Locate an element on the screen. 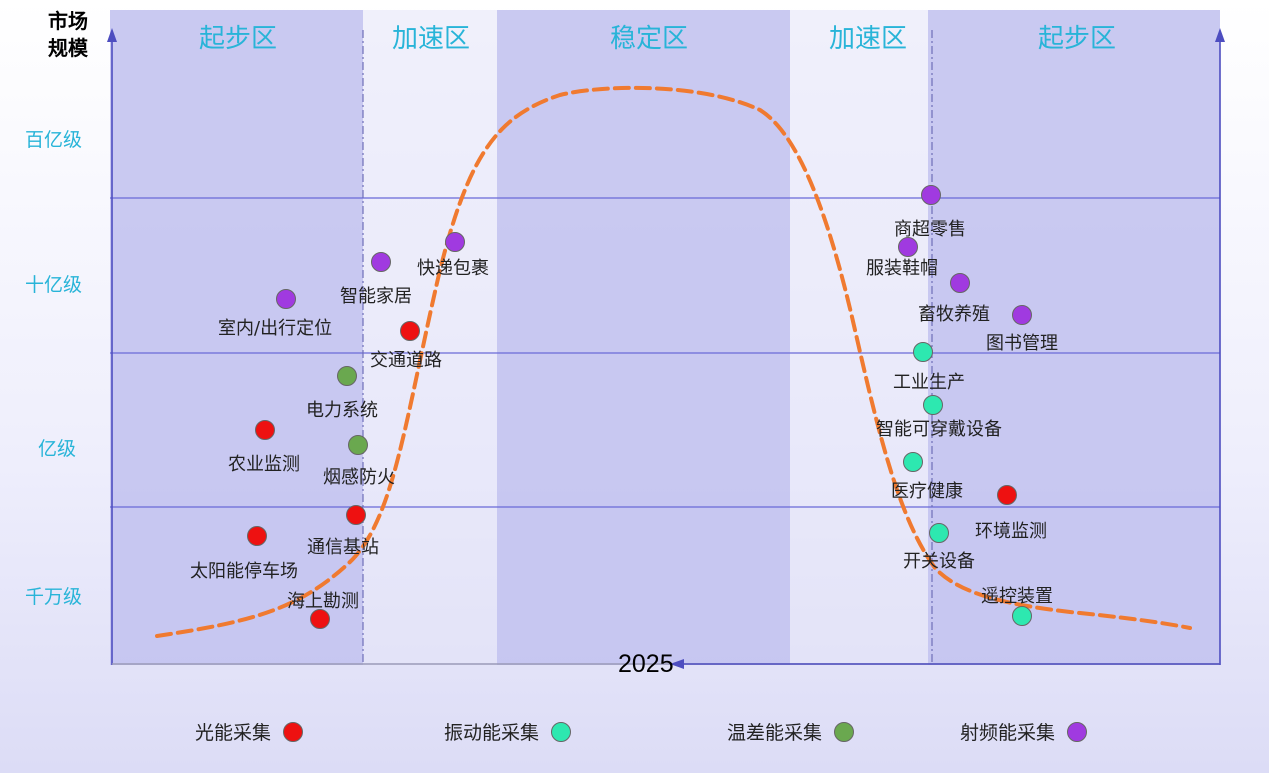 The image size is (1269, 773). point-dot-agriculture-monitoring is located at coordinates (265, 430).